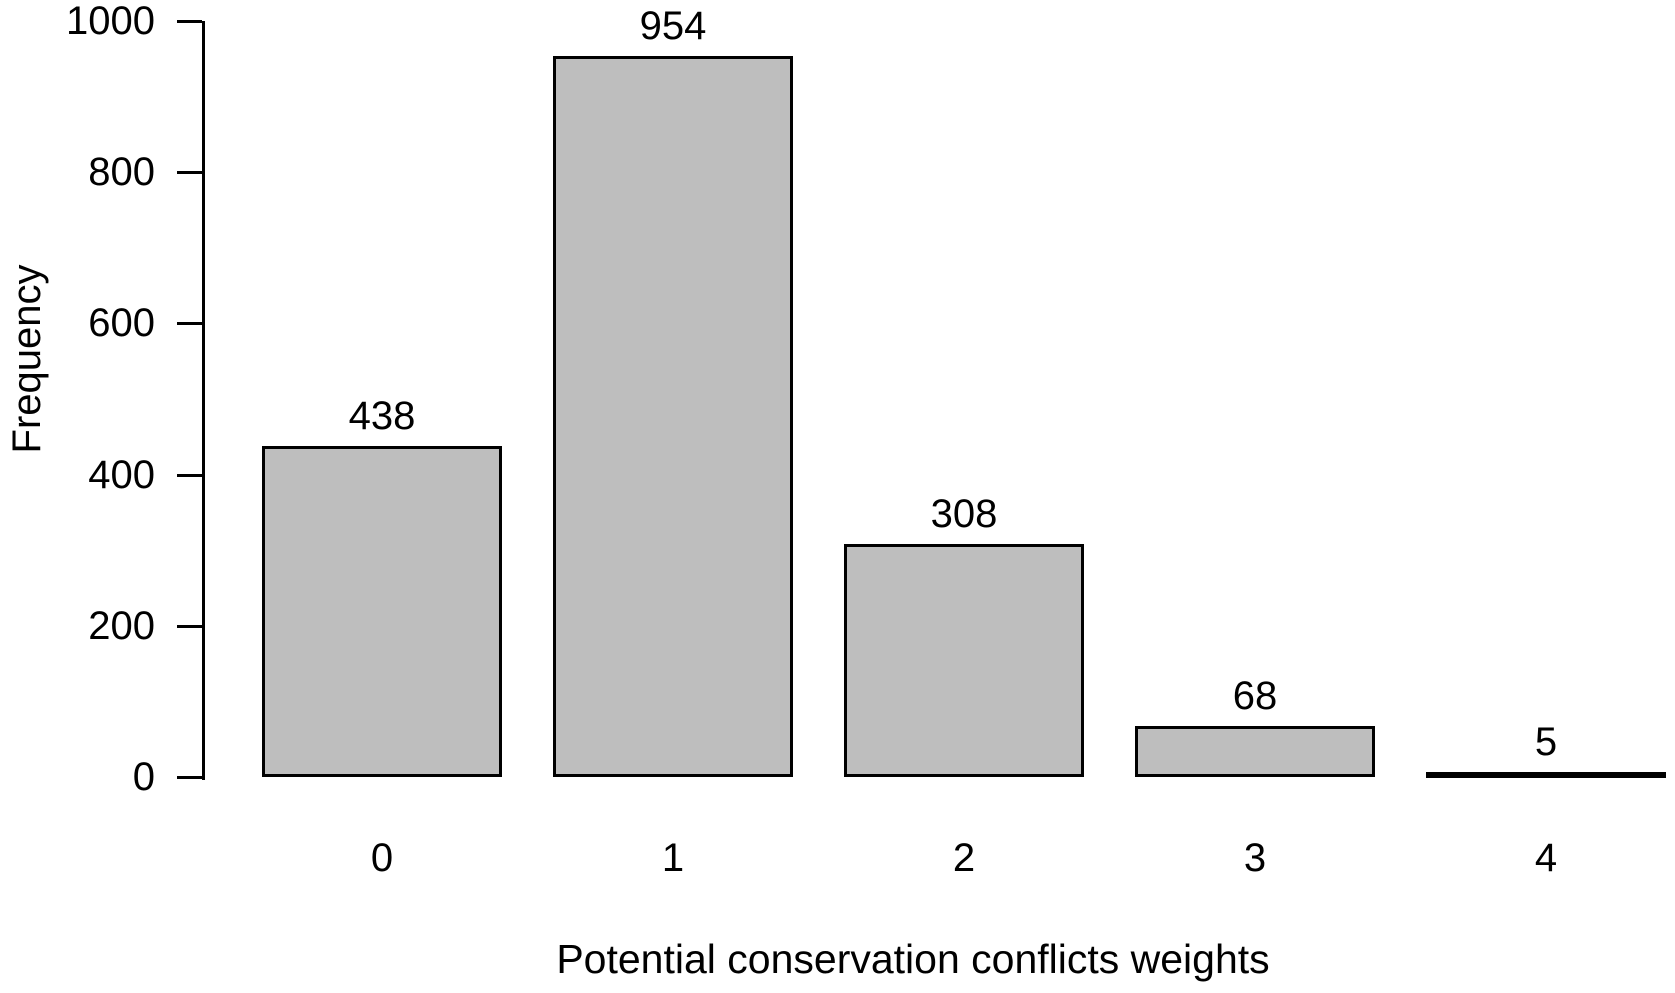 This screenshot has height=993, width=1675. Describe the element at coordinates (1255, 858) in the screenshot. I see `x-tick-label: 3` at that location.